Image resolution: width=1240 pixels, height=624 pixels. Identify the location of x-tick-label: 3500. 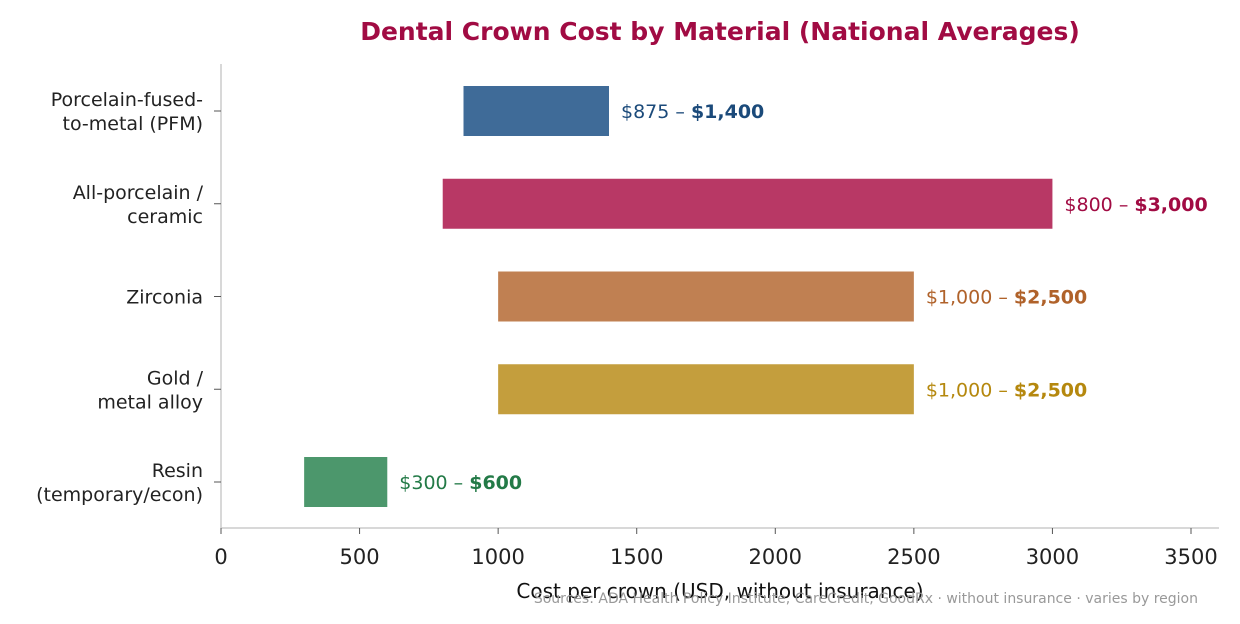
(1190, 557).